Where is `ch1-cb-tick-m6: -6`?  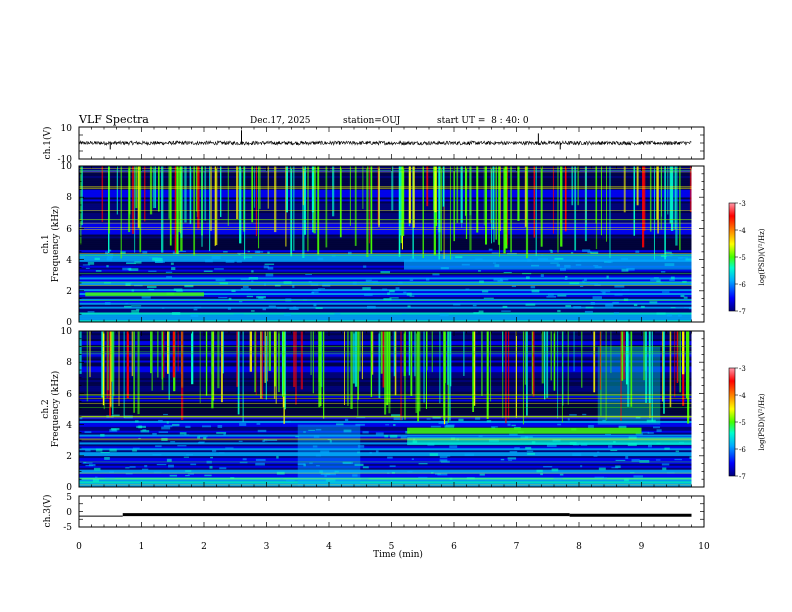 ch1-cb-tick-m6: -6 is located at coordinates (742, 285).